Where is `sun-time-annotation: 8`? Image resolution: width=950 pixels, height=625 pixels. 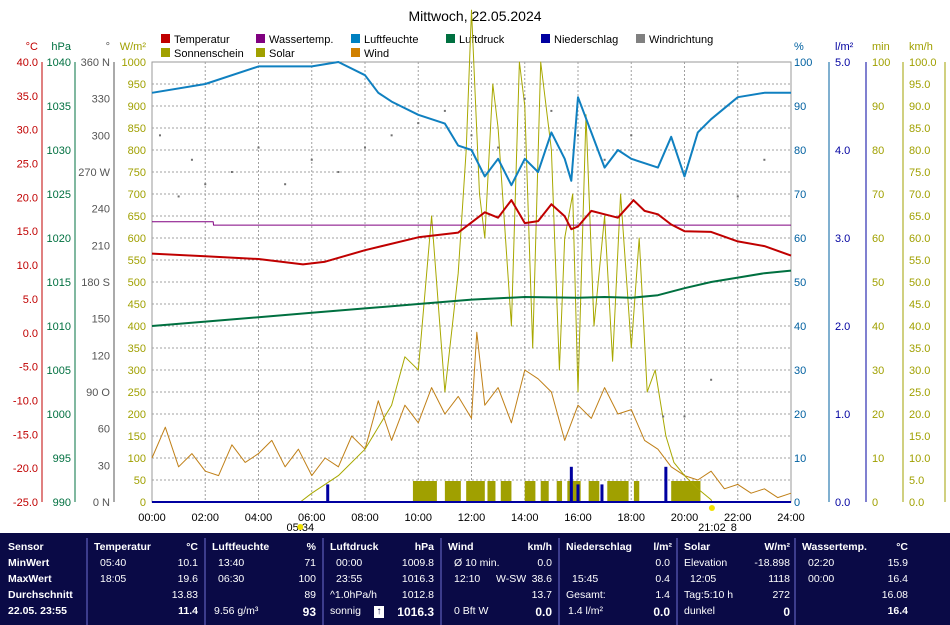
sun-time-annotation: 8 is located at coordinates (734, 527).